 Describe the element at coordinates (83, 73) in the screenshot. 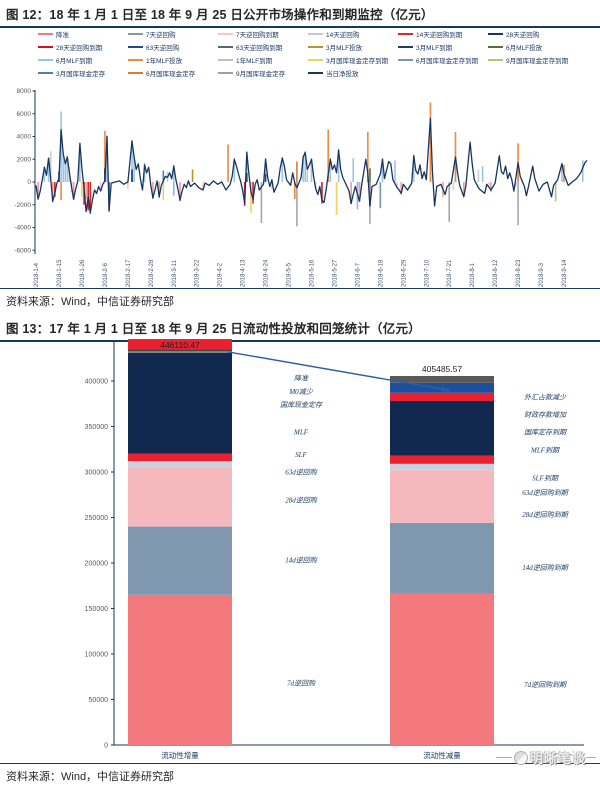

I see `legend-item: 3月国库现金定存` at that location.